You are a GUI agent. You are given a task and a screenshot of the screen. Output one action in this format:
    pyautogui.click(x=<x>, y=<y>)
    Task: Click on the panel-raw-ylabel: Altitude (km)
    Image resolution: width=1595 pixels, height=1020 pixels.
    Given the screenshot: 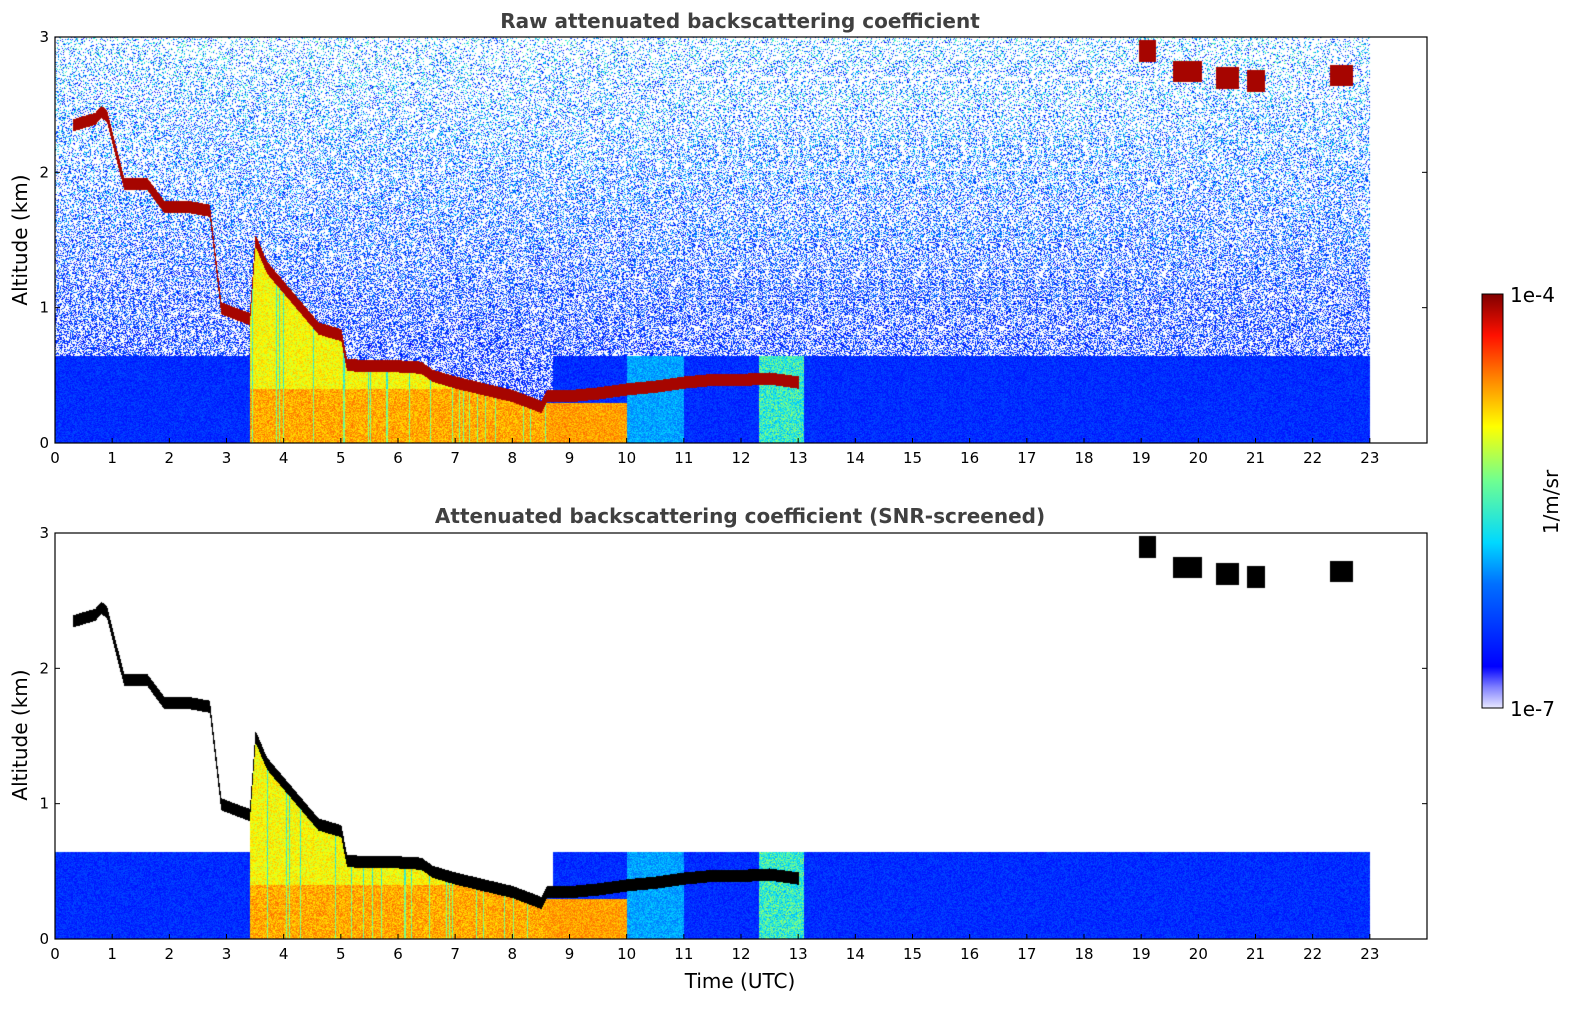 What is the action you would take?
    pyautogui.click(x=20, y=239)
    